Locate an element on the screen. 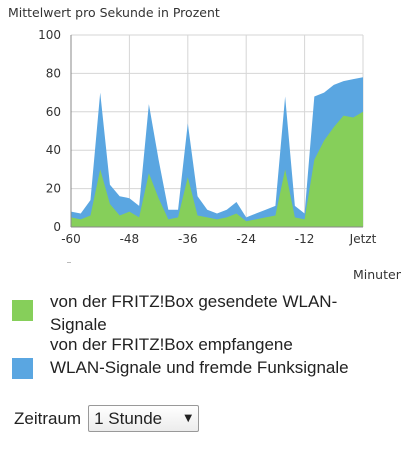 Image resolution: width=401 pixels, height=450 pixels. timespan-selected-value: 1 Stunde is located at coordinates (128, 418).